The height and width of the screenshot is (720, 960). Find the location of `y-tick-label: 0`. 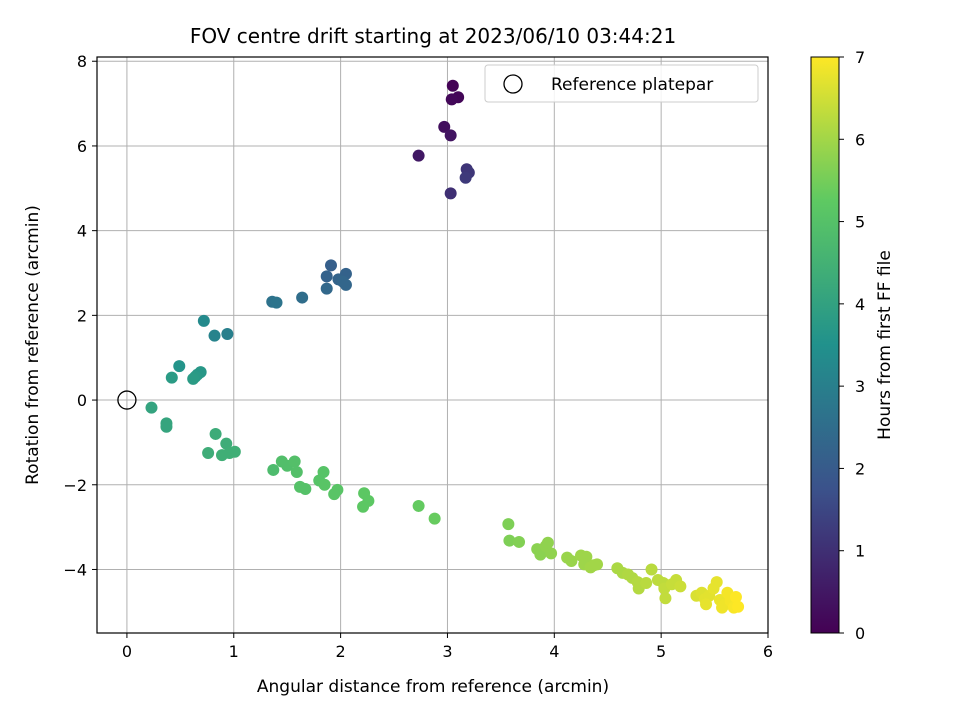

y-tick-label: 0 is located at coordinates (82, 400).